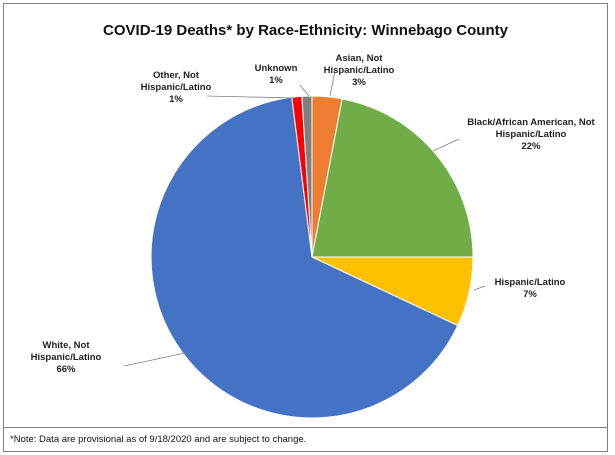 This screenshot has width=615, height=455. I want to click on slice-label: White, Not Hispanic/Latino 66%, so click(66, 357).